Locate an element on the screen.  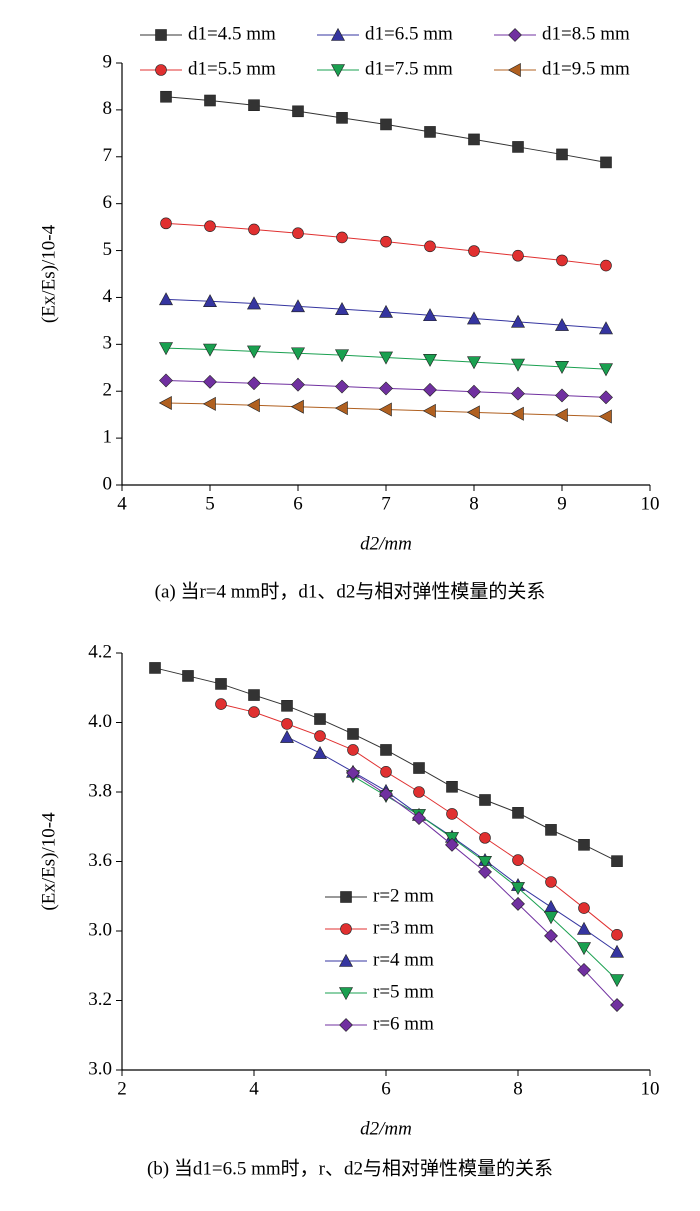
legend-label: d1=6.5 mm is located at coordinates (409, 33).